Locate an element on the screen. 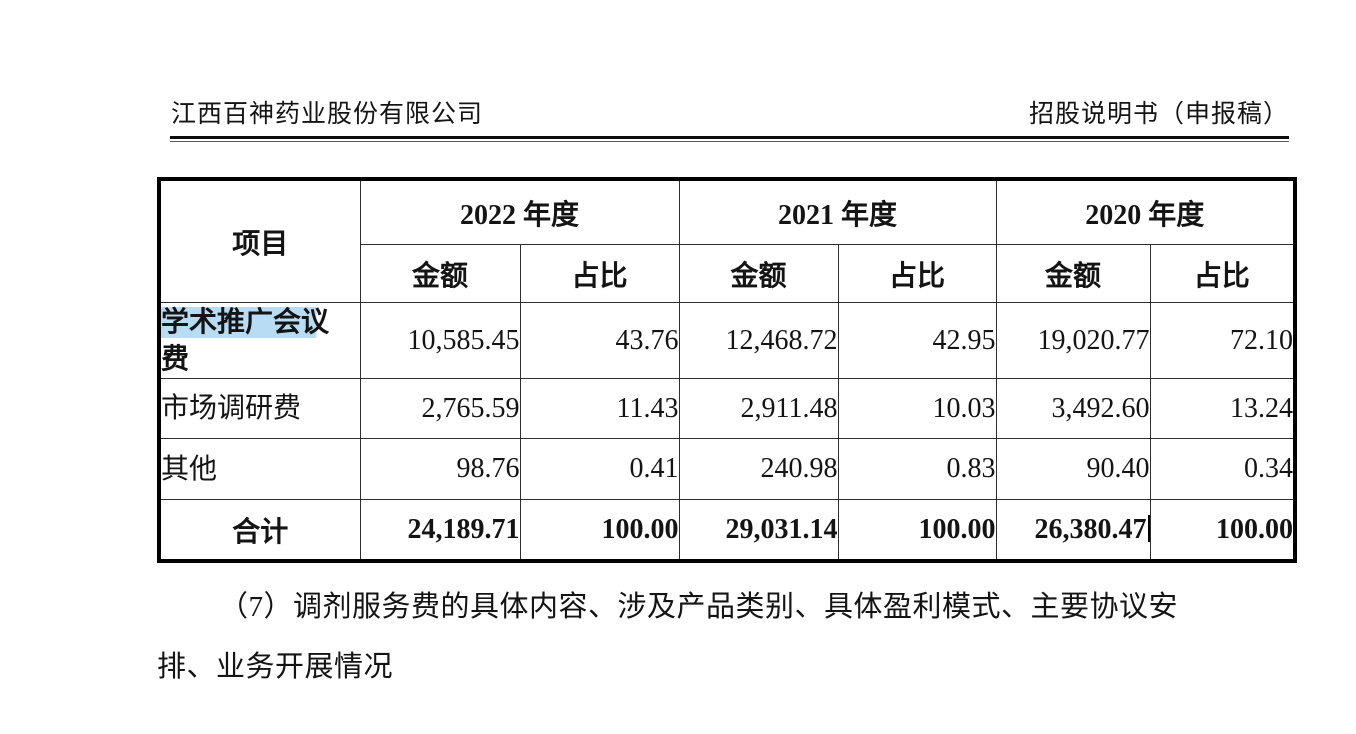 The image size is (1356, 734). cell-2022-ratio: 43.76 is located at coordinates (599, 340).